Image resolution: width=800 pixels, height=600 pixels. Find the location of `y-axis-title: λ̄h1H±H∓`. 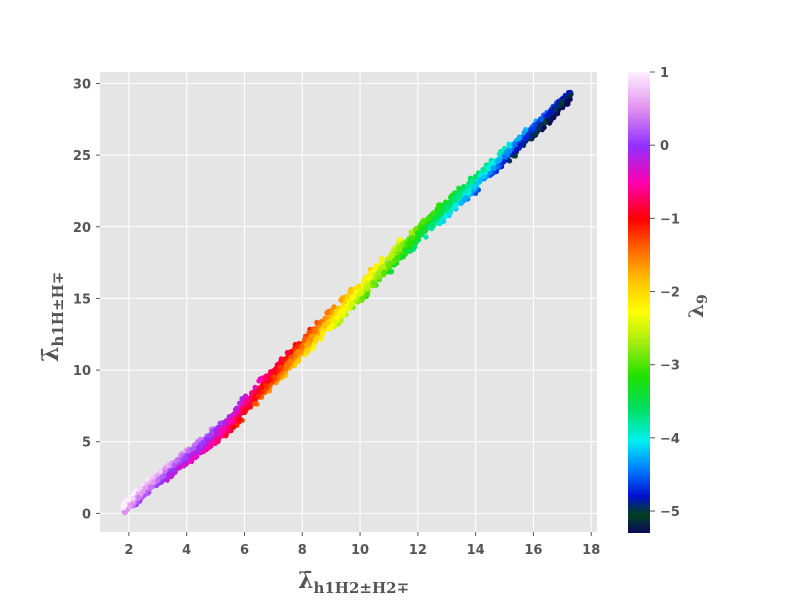

y-axis-title: λ̄h1H±H∓ is located at coordinates (52, 317).